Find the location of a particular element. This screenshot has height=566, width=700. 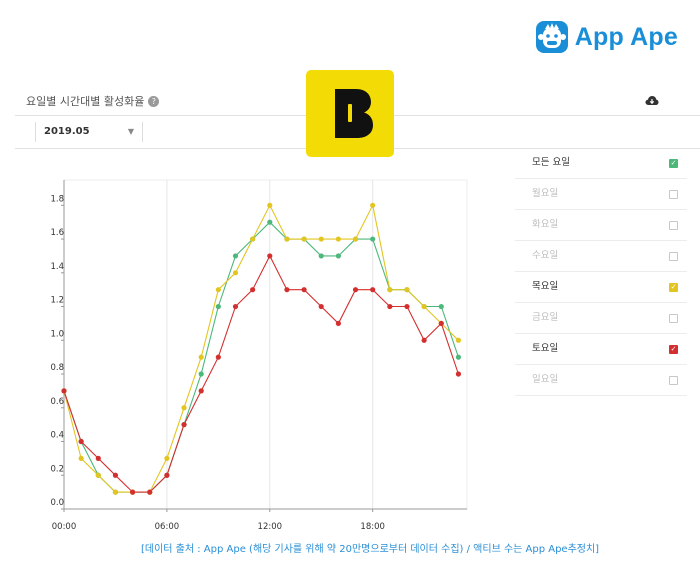

x-tick-label: 06:00 is located at coordinates (167, 527).